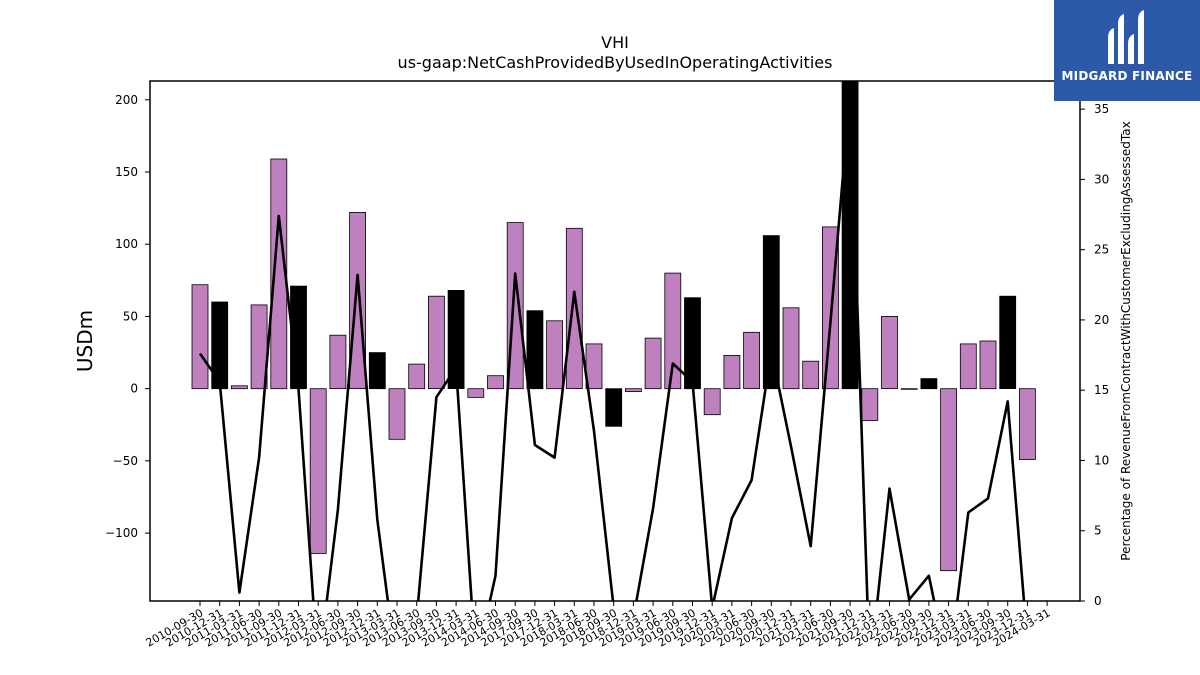 This screenshot has height=675, width=1200. Describe the element at coordinates (1098, 531) in the screenshot. I see `y2-tick-label: 5` at that location.